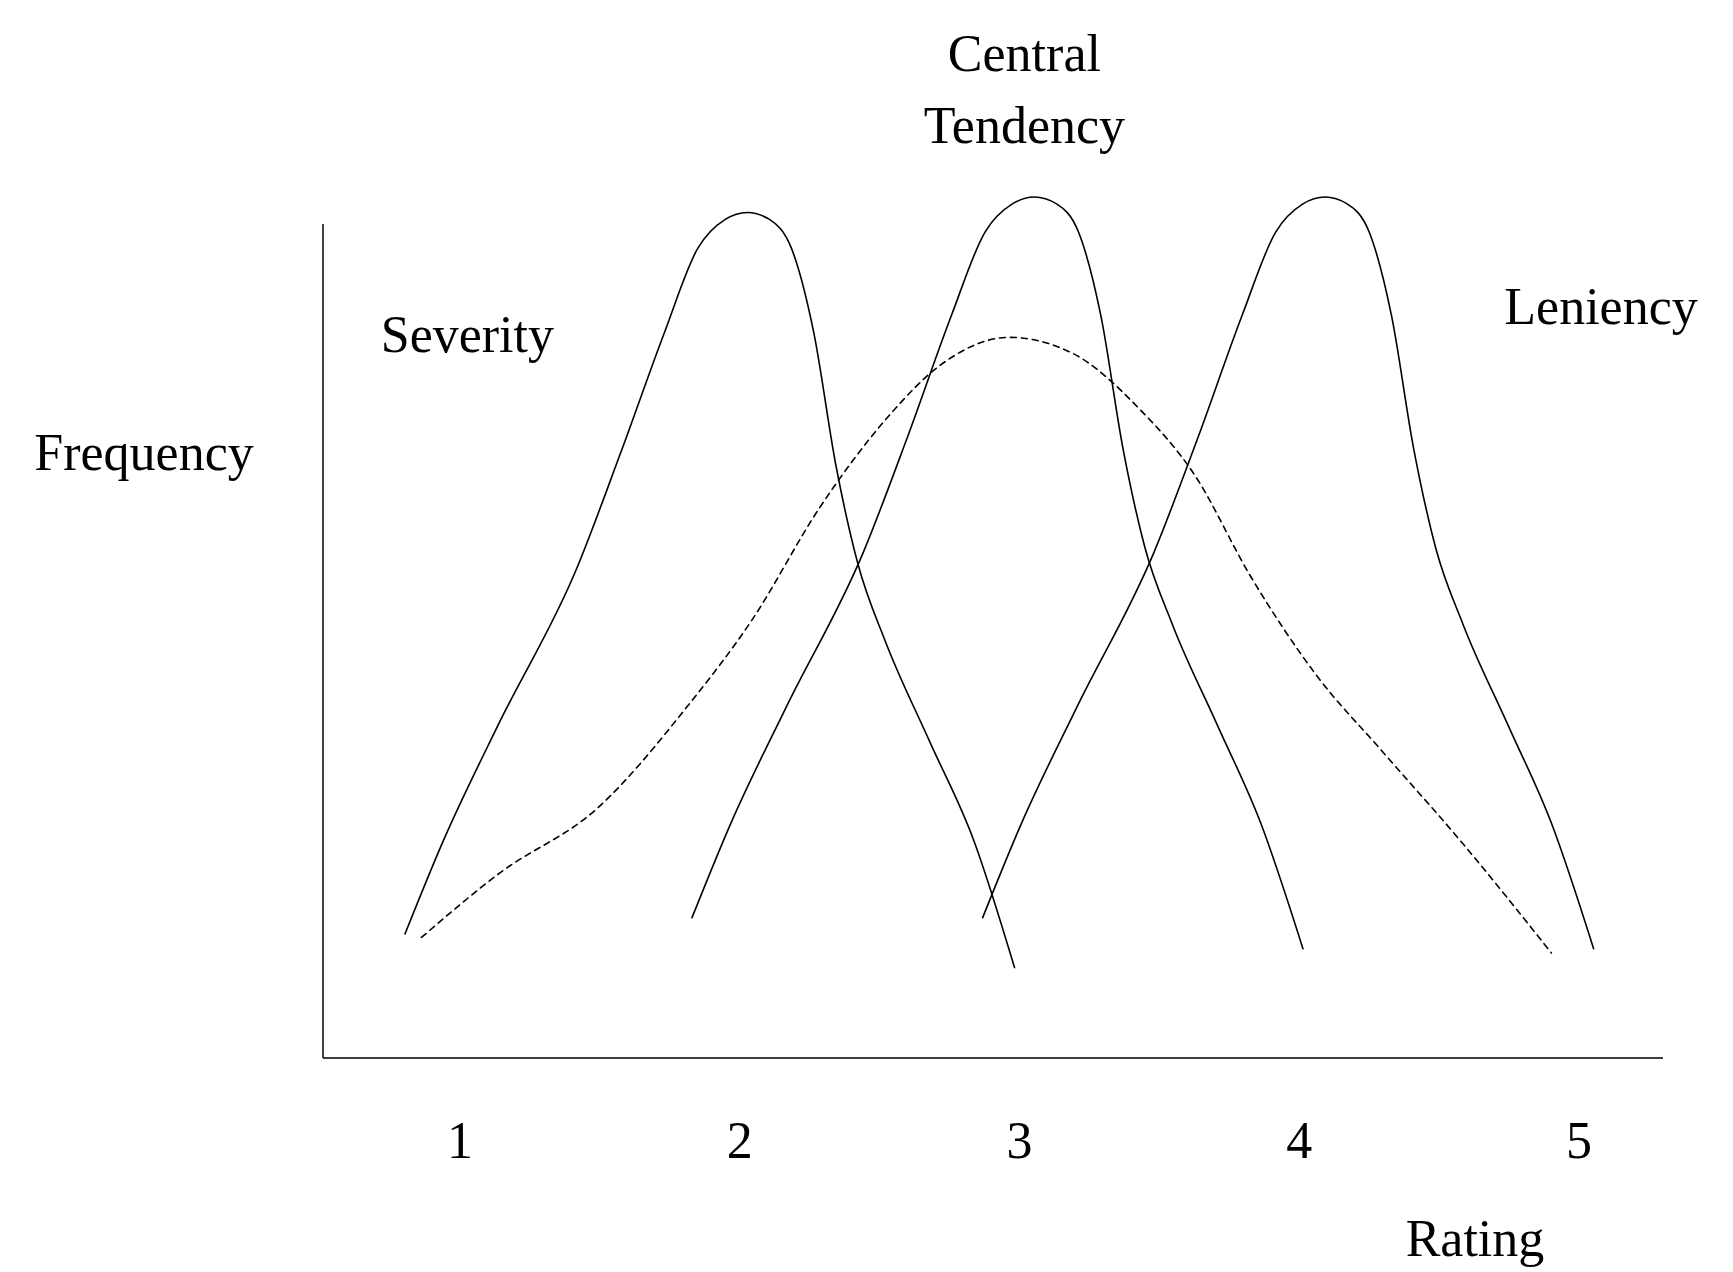 Image resolution: width=1733 pixels, height=1272 pixels. What do you see at coordinates (460, 1140) in the screenshot?
I see `x-tick-label: 1` at bounding box center [460, 1140].